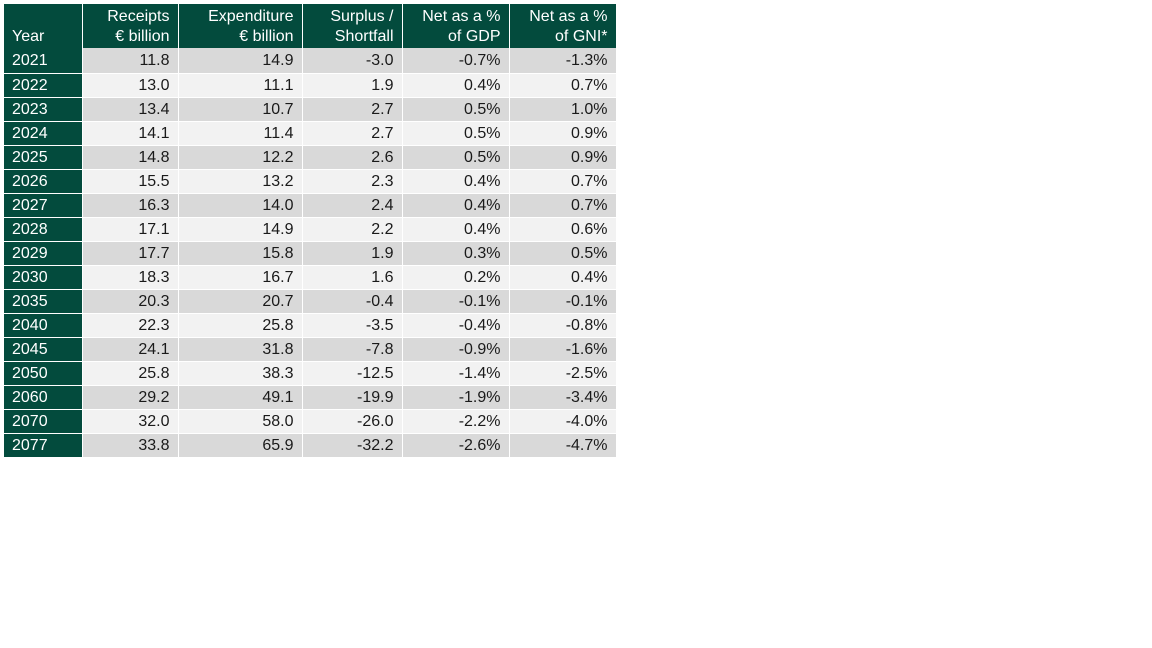  Describe the element at coordinates (563, 229) in the screenshot. I see `net-gni-cell: 0.6%` at that location.